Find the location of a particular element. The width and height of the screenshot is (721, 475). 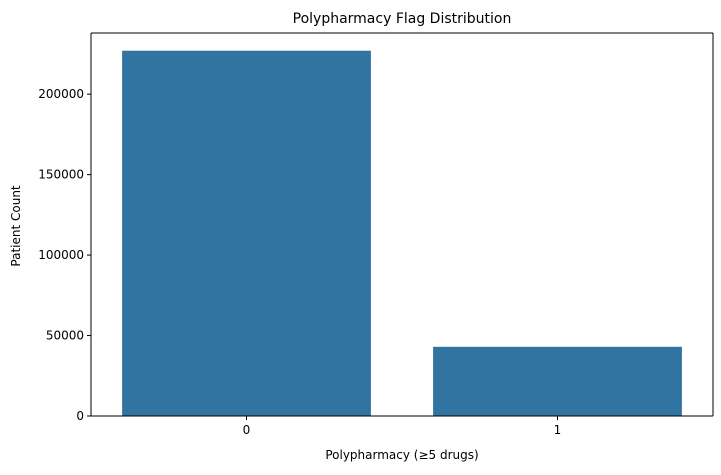

y-tick-label: 100000 is located at coordinates (61, 255).